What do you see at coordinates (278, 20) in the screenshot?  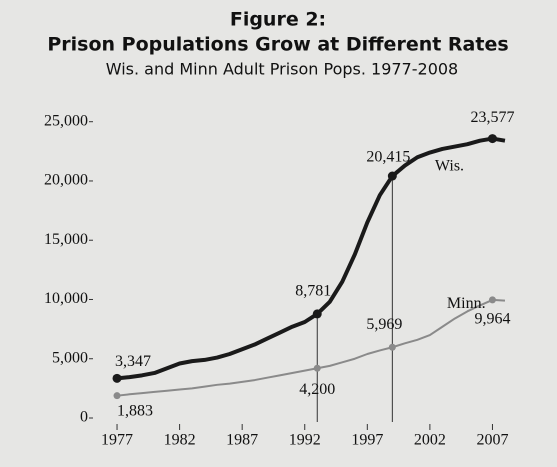 I see `chart-title: Figure 2:` at bounding box center [278, 20].